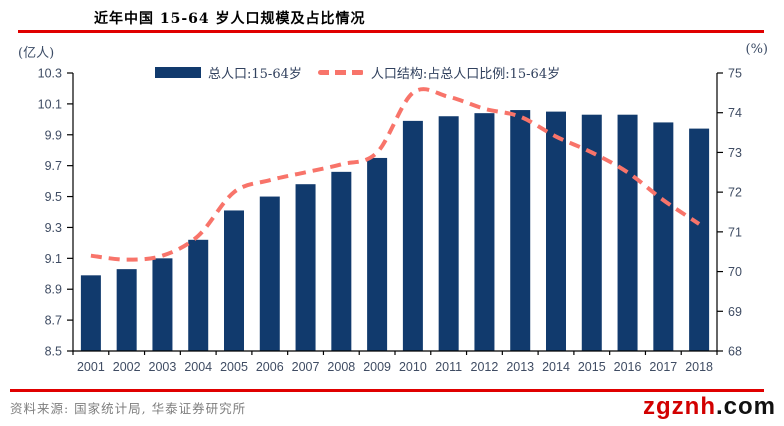  I want to click on right-axis-tick-label: 72, so click(735, 193).